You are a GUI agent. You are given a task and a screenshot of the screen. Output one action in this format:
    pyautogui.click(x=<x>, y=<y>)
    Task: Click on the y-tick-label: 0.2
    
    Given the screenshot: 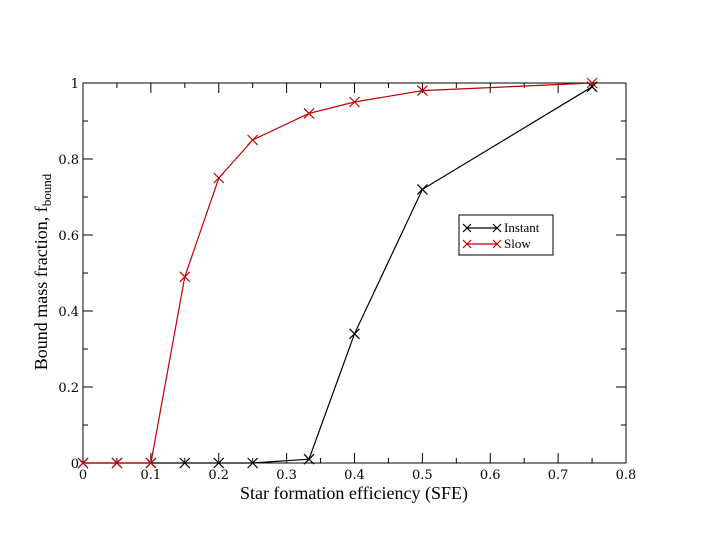 What is the action you would take?
    pyautogui.click(x=68, y=388)
    